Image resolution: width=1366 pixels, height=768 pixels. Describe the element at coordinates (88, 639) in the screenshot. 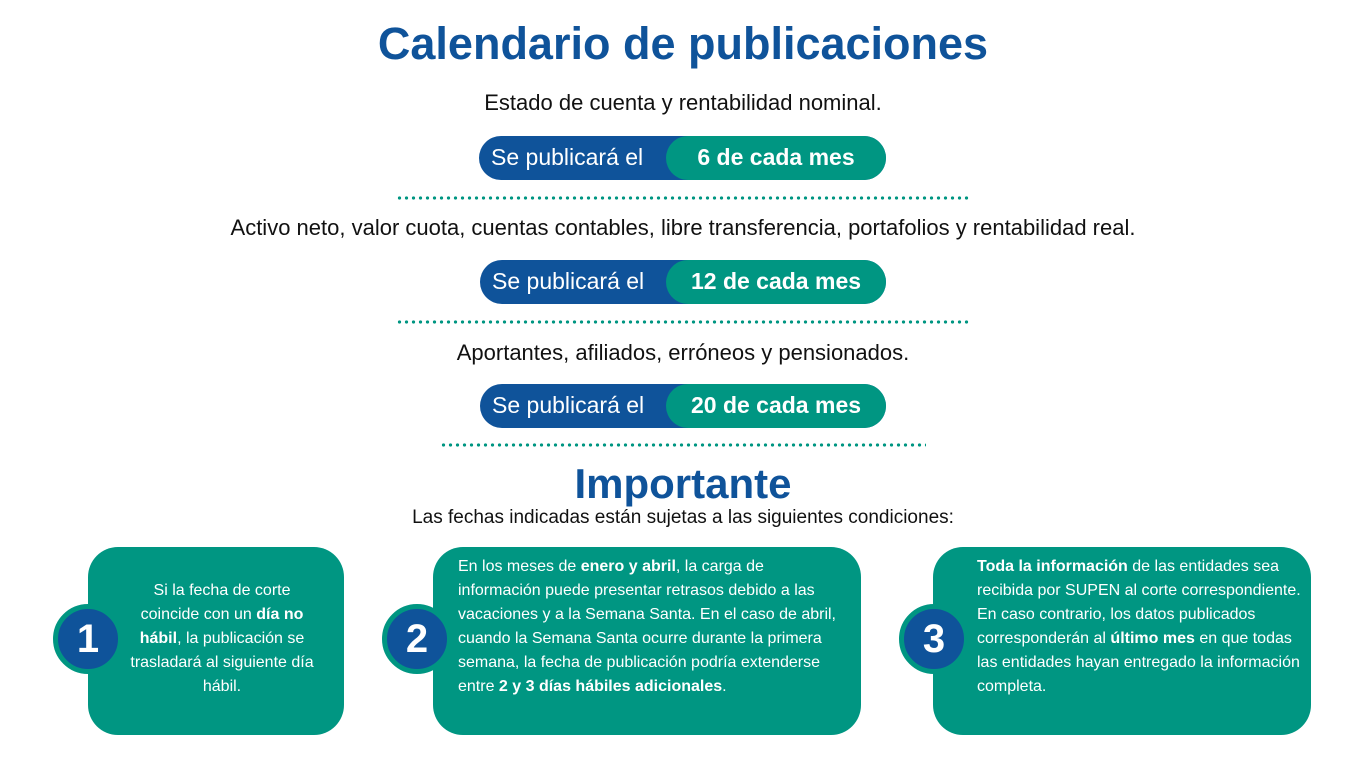

I see `number-badge: 1` at that location.